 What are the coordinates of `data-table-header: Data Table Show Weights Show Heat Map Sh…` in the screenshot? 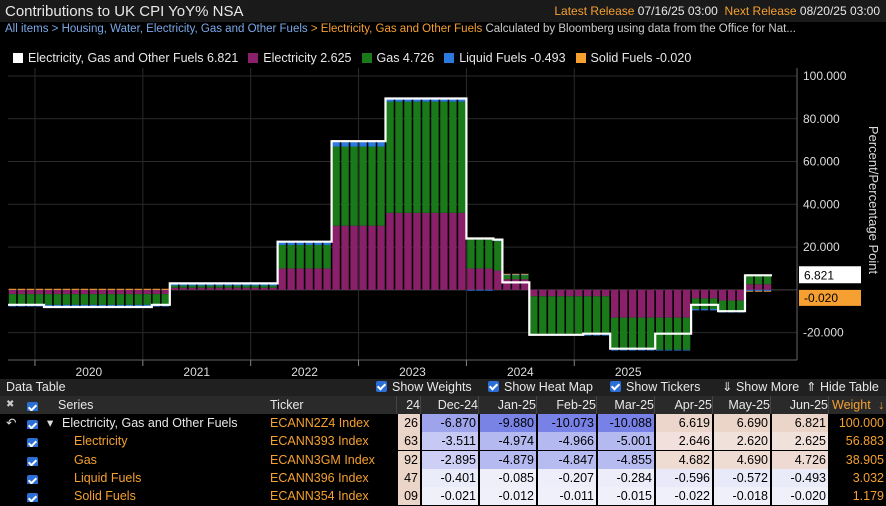 It's located at (443, 387).